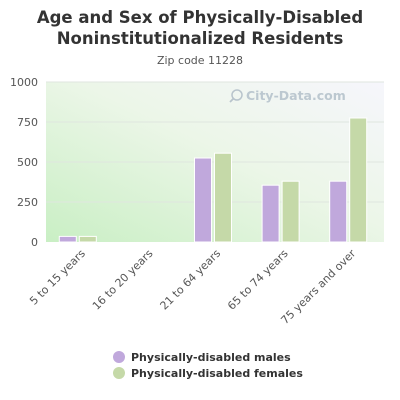  I want to click on chart-subtitle: Zip code 11228, so click(200, 60).